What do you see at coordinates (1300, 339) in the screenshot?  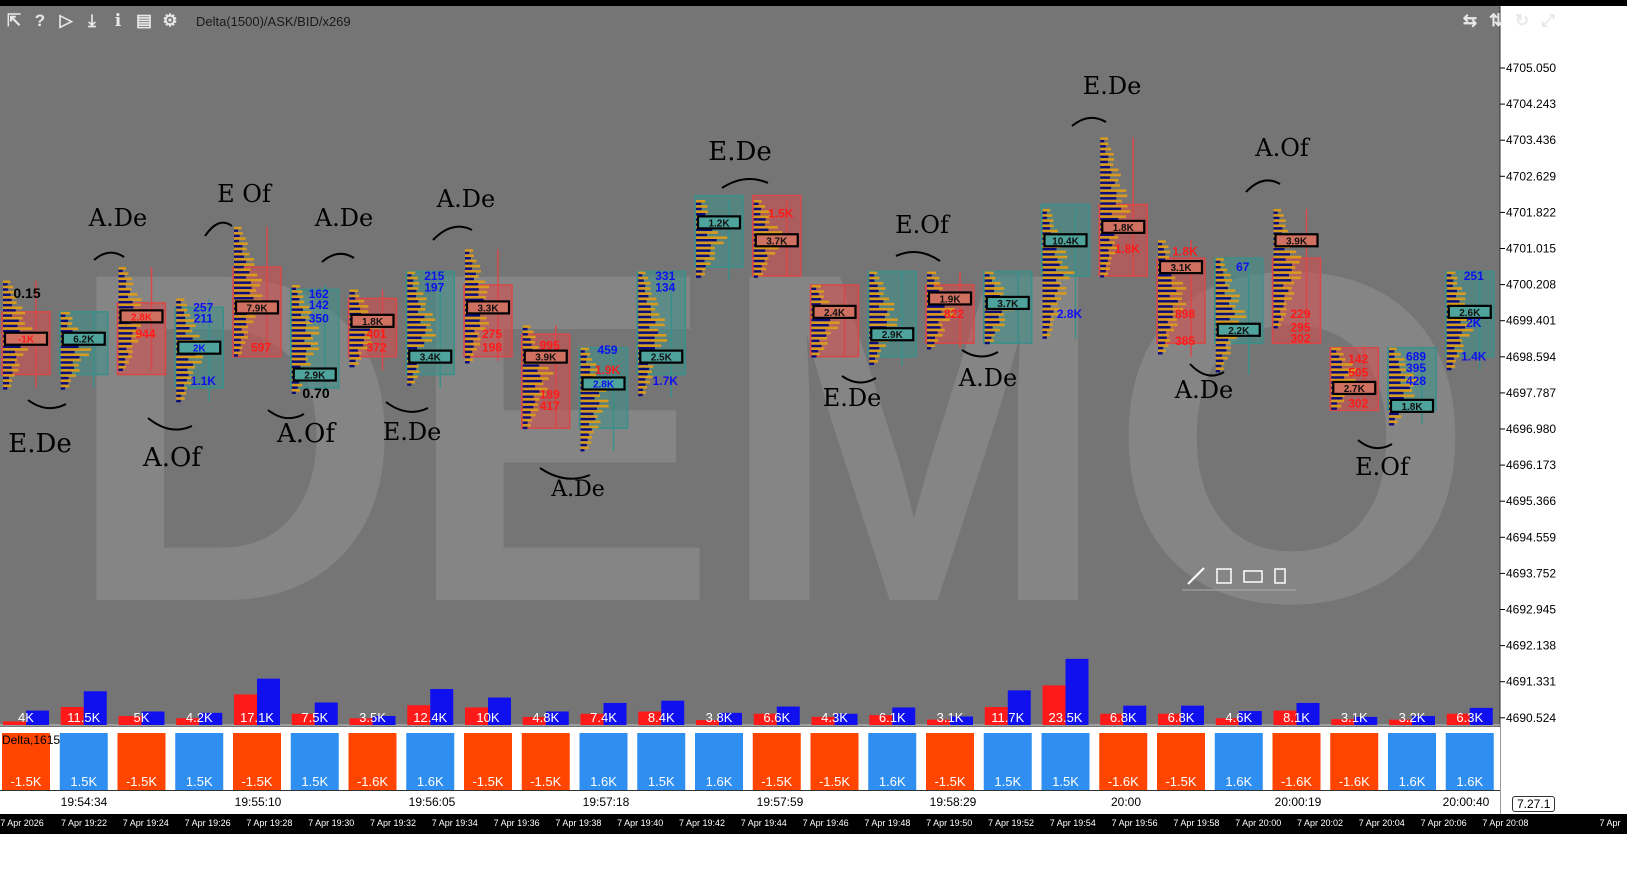 I see `footprint-value: 302` at bounding box center [1300, 339].